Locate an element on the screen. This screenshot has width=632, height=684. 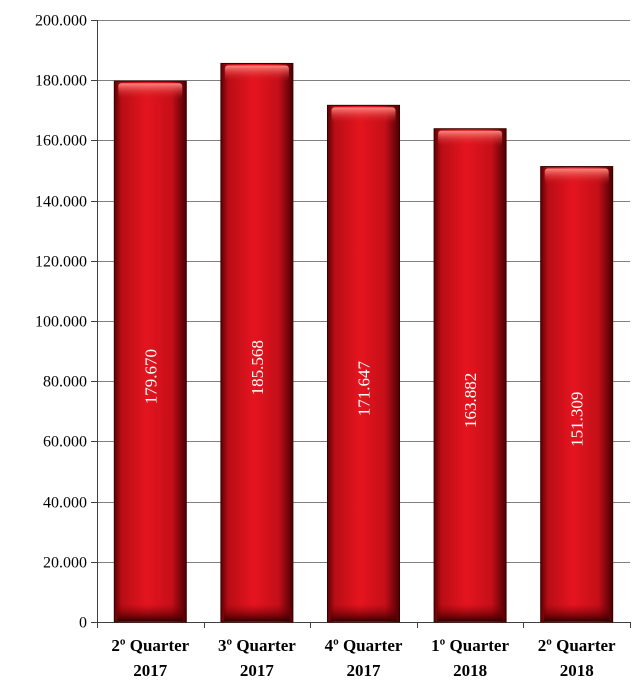
y-tick-label: 120.000 is located at coordinates (61, 262).